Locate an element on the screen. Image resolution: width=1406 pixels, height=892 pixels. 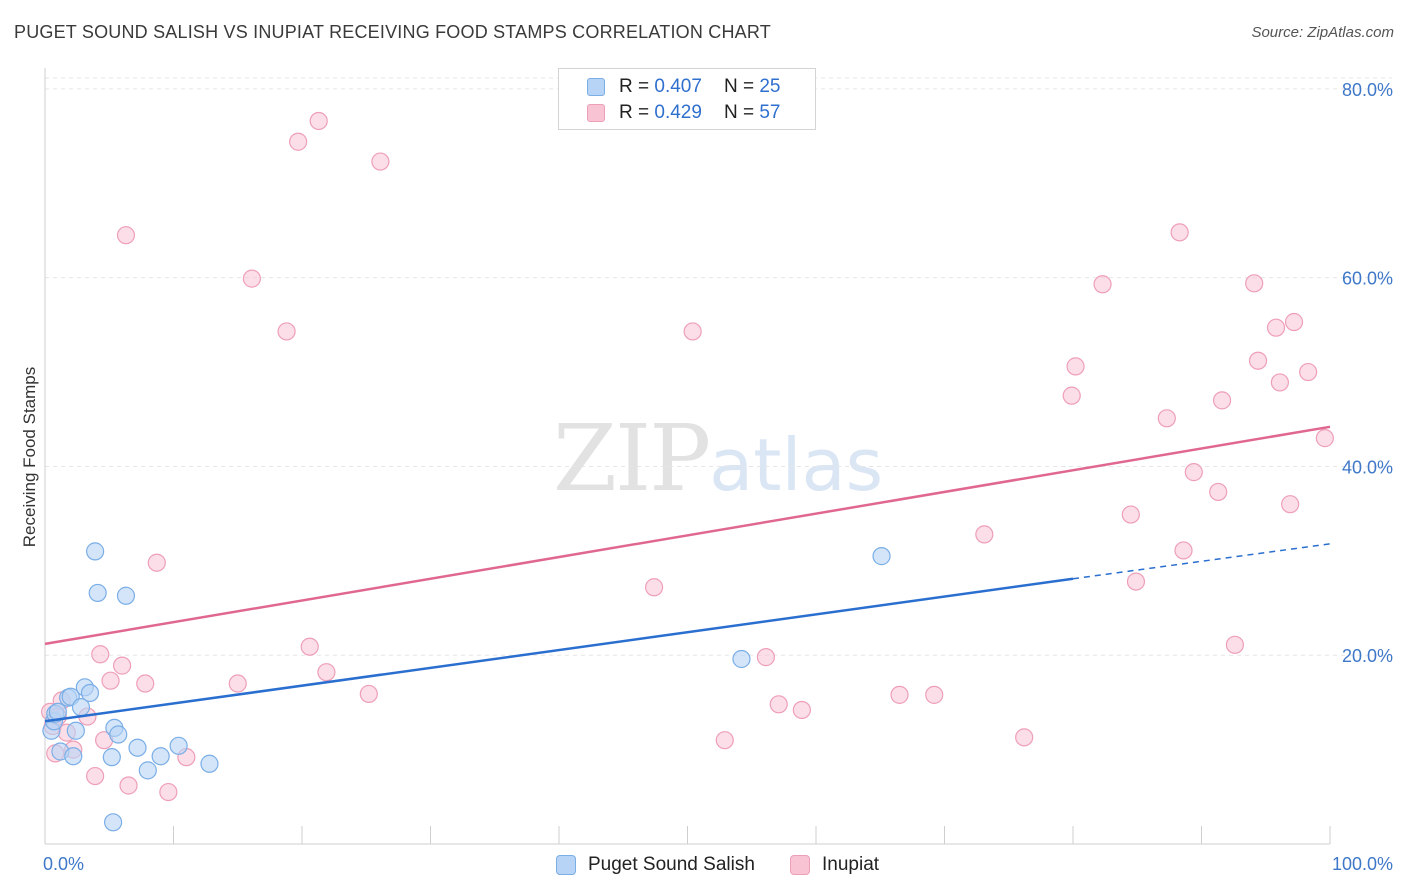
correlation-legend: R = 0.407 N = 25 R = 0.429 N = 57 is located at coordinates (687, 99).